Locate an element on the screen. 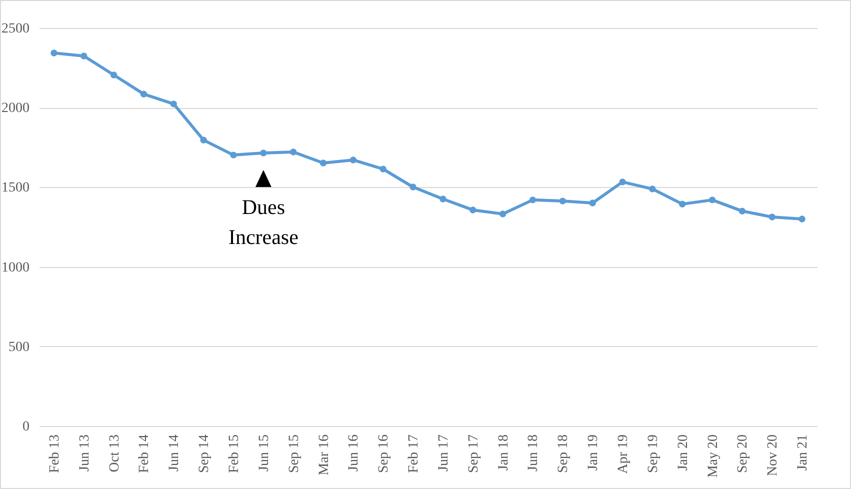 The width and height of the screenshot is (851, 489). x-tick-label: Jun 13 is located at coordinates (84, 453).